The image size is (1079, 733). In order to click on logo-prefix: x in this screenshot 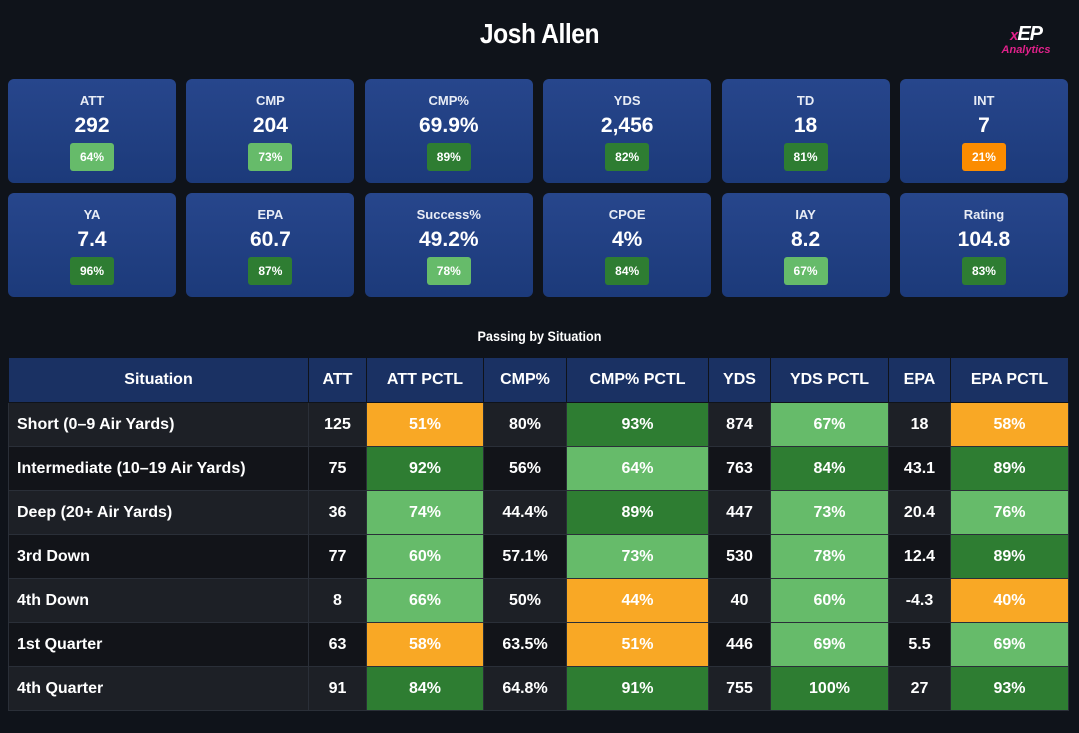, I will do `click(1013, 35)`.